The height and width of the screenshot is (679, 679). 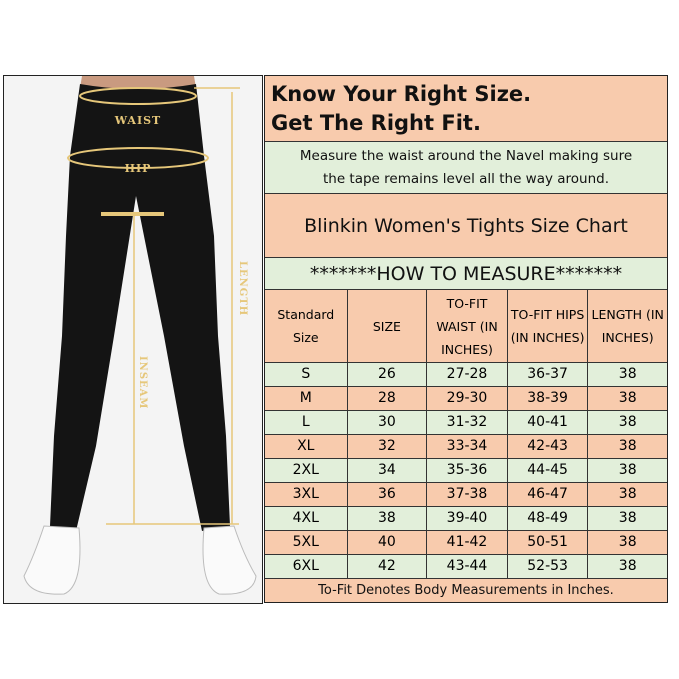 What do you see at coordinates (306, 470) in the screenshot?
I see `cell-standard-size: 2XL` at bounding box center [306, 470].